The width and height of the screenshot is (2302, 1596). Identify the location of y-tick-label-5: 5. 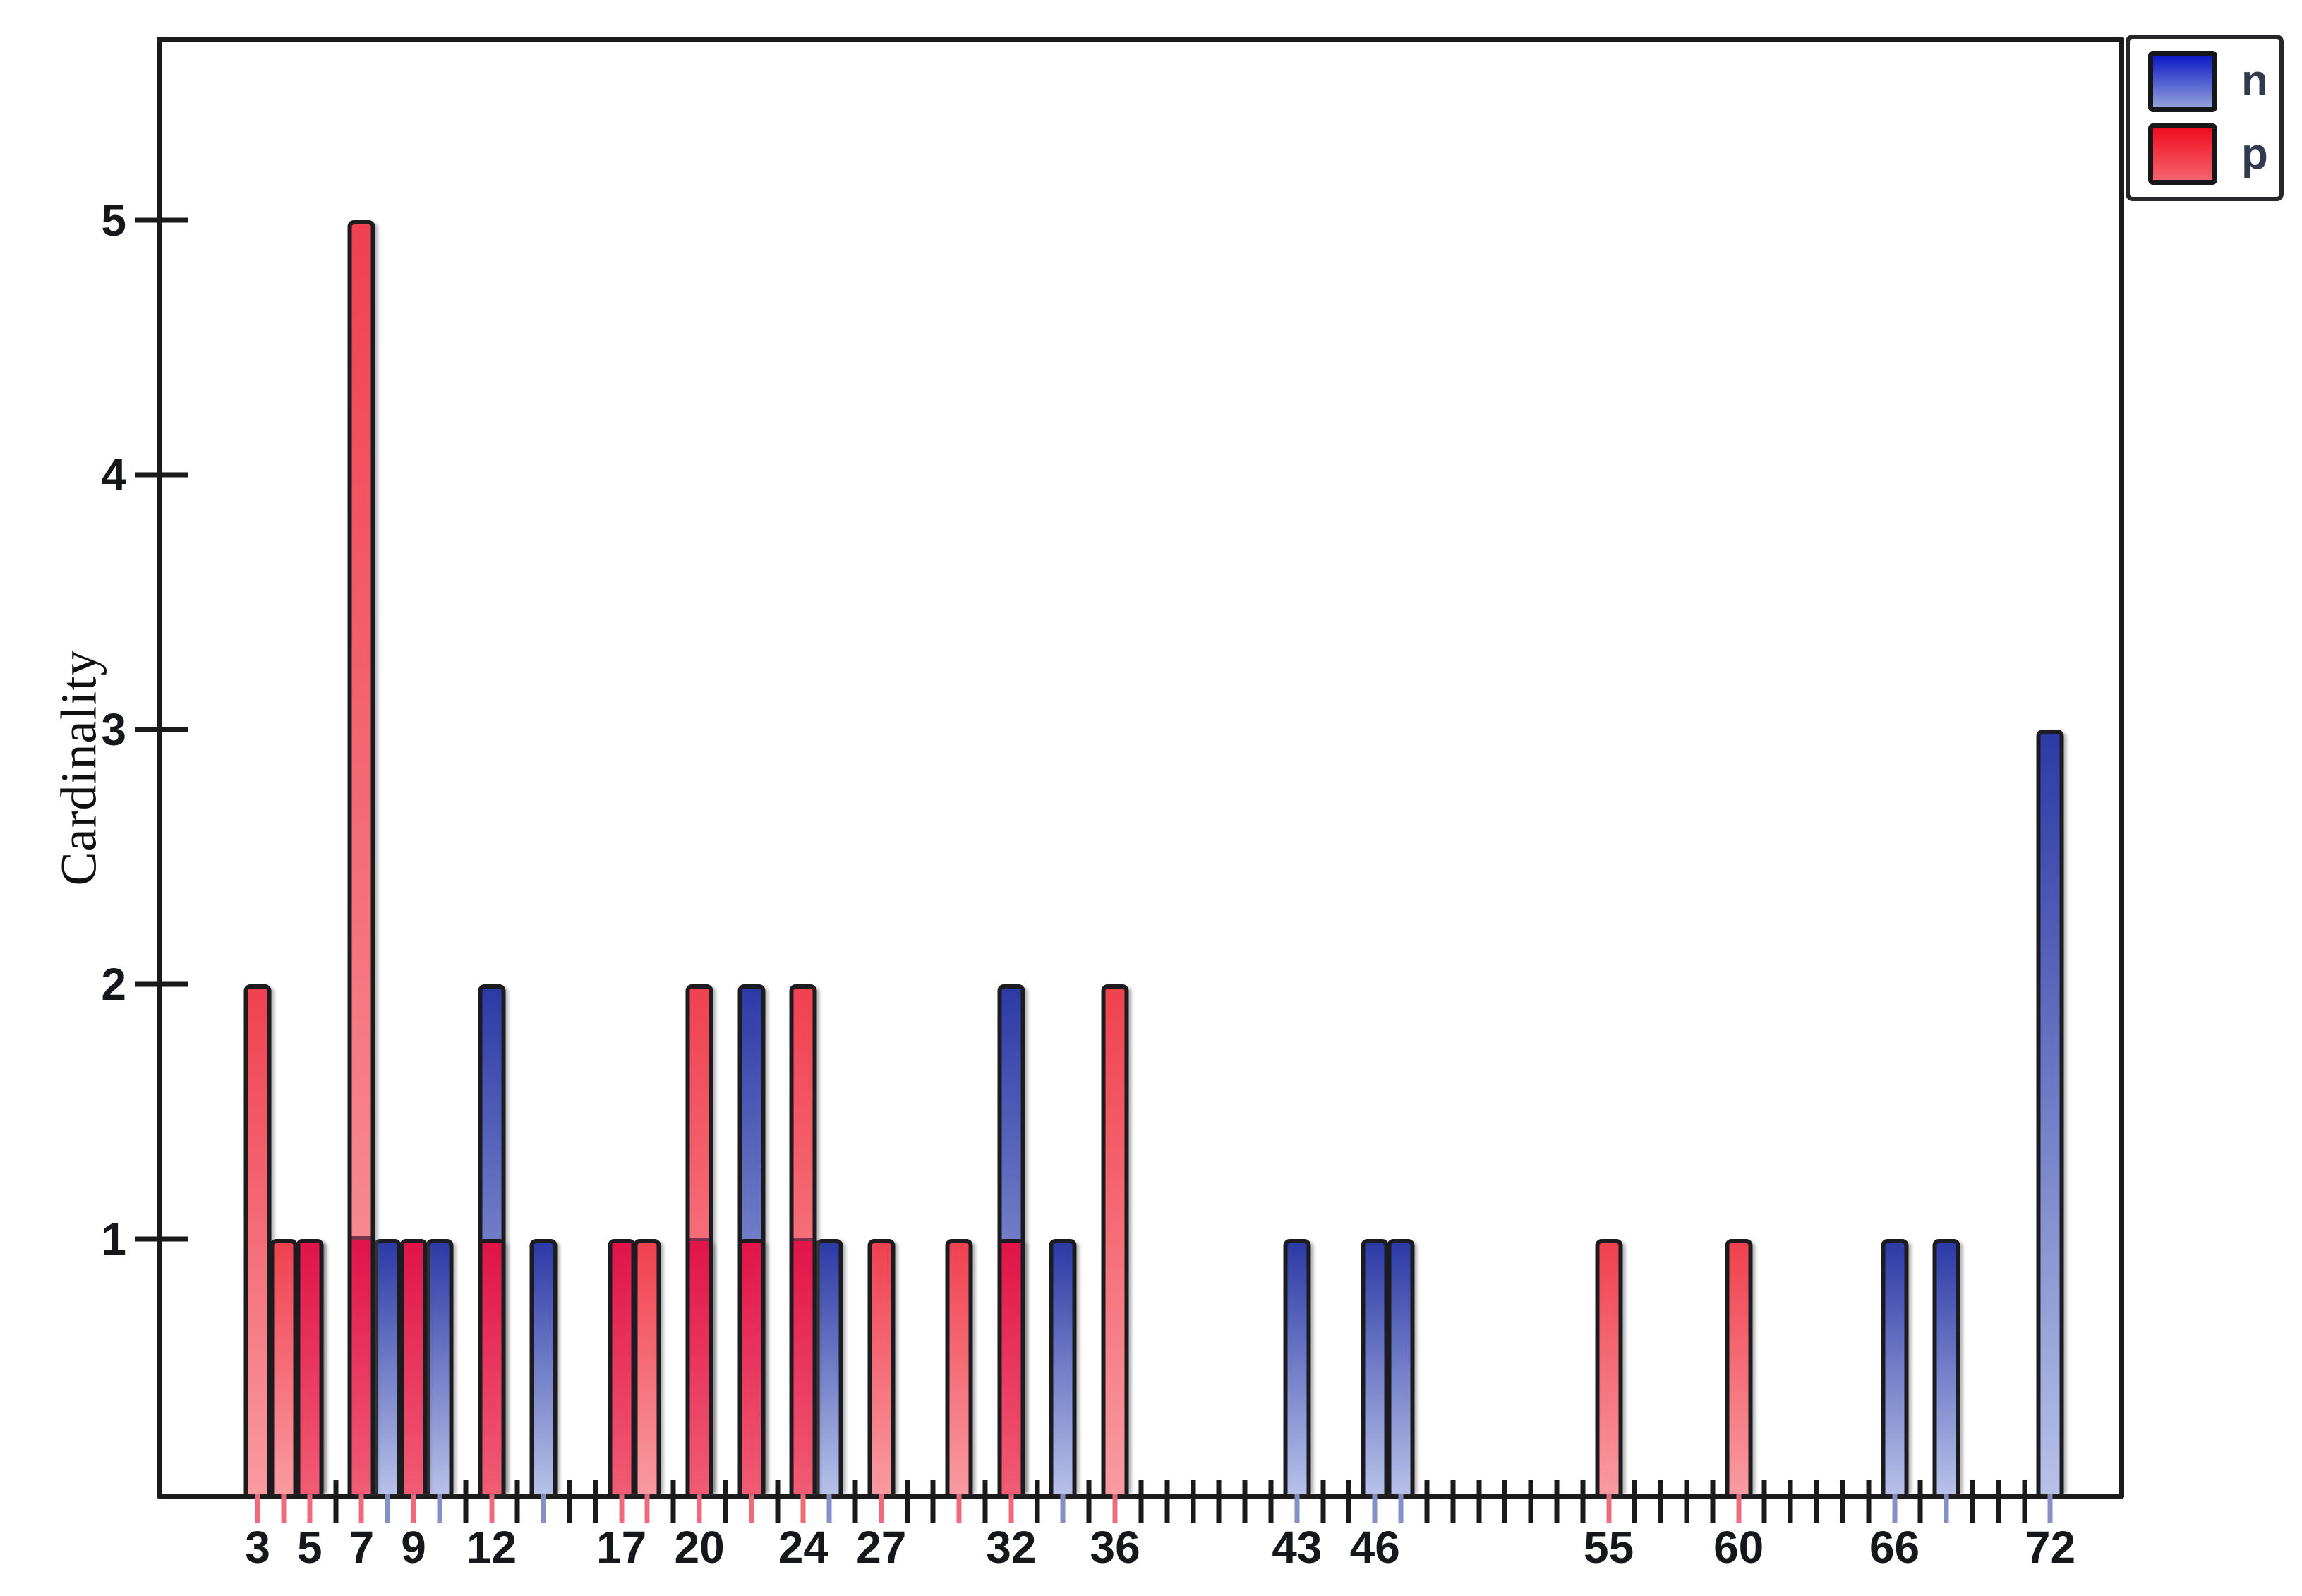
(113, 220).